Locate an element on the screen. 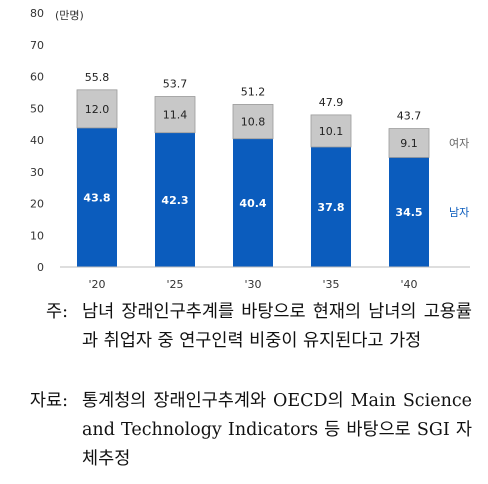 The height and width of the screenshot is (484, 488). y-tick-label: 80 is located at coordinates (37, 13).